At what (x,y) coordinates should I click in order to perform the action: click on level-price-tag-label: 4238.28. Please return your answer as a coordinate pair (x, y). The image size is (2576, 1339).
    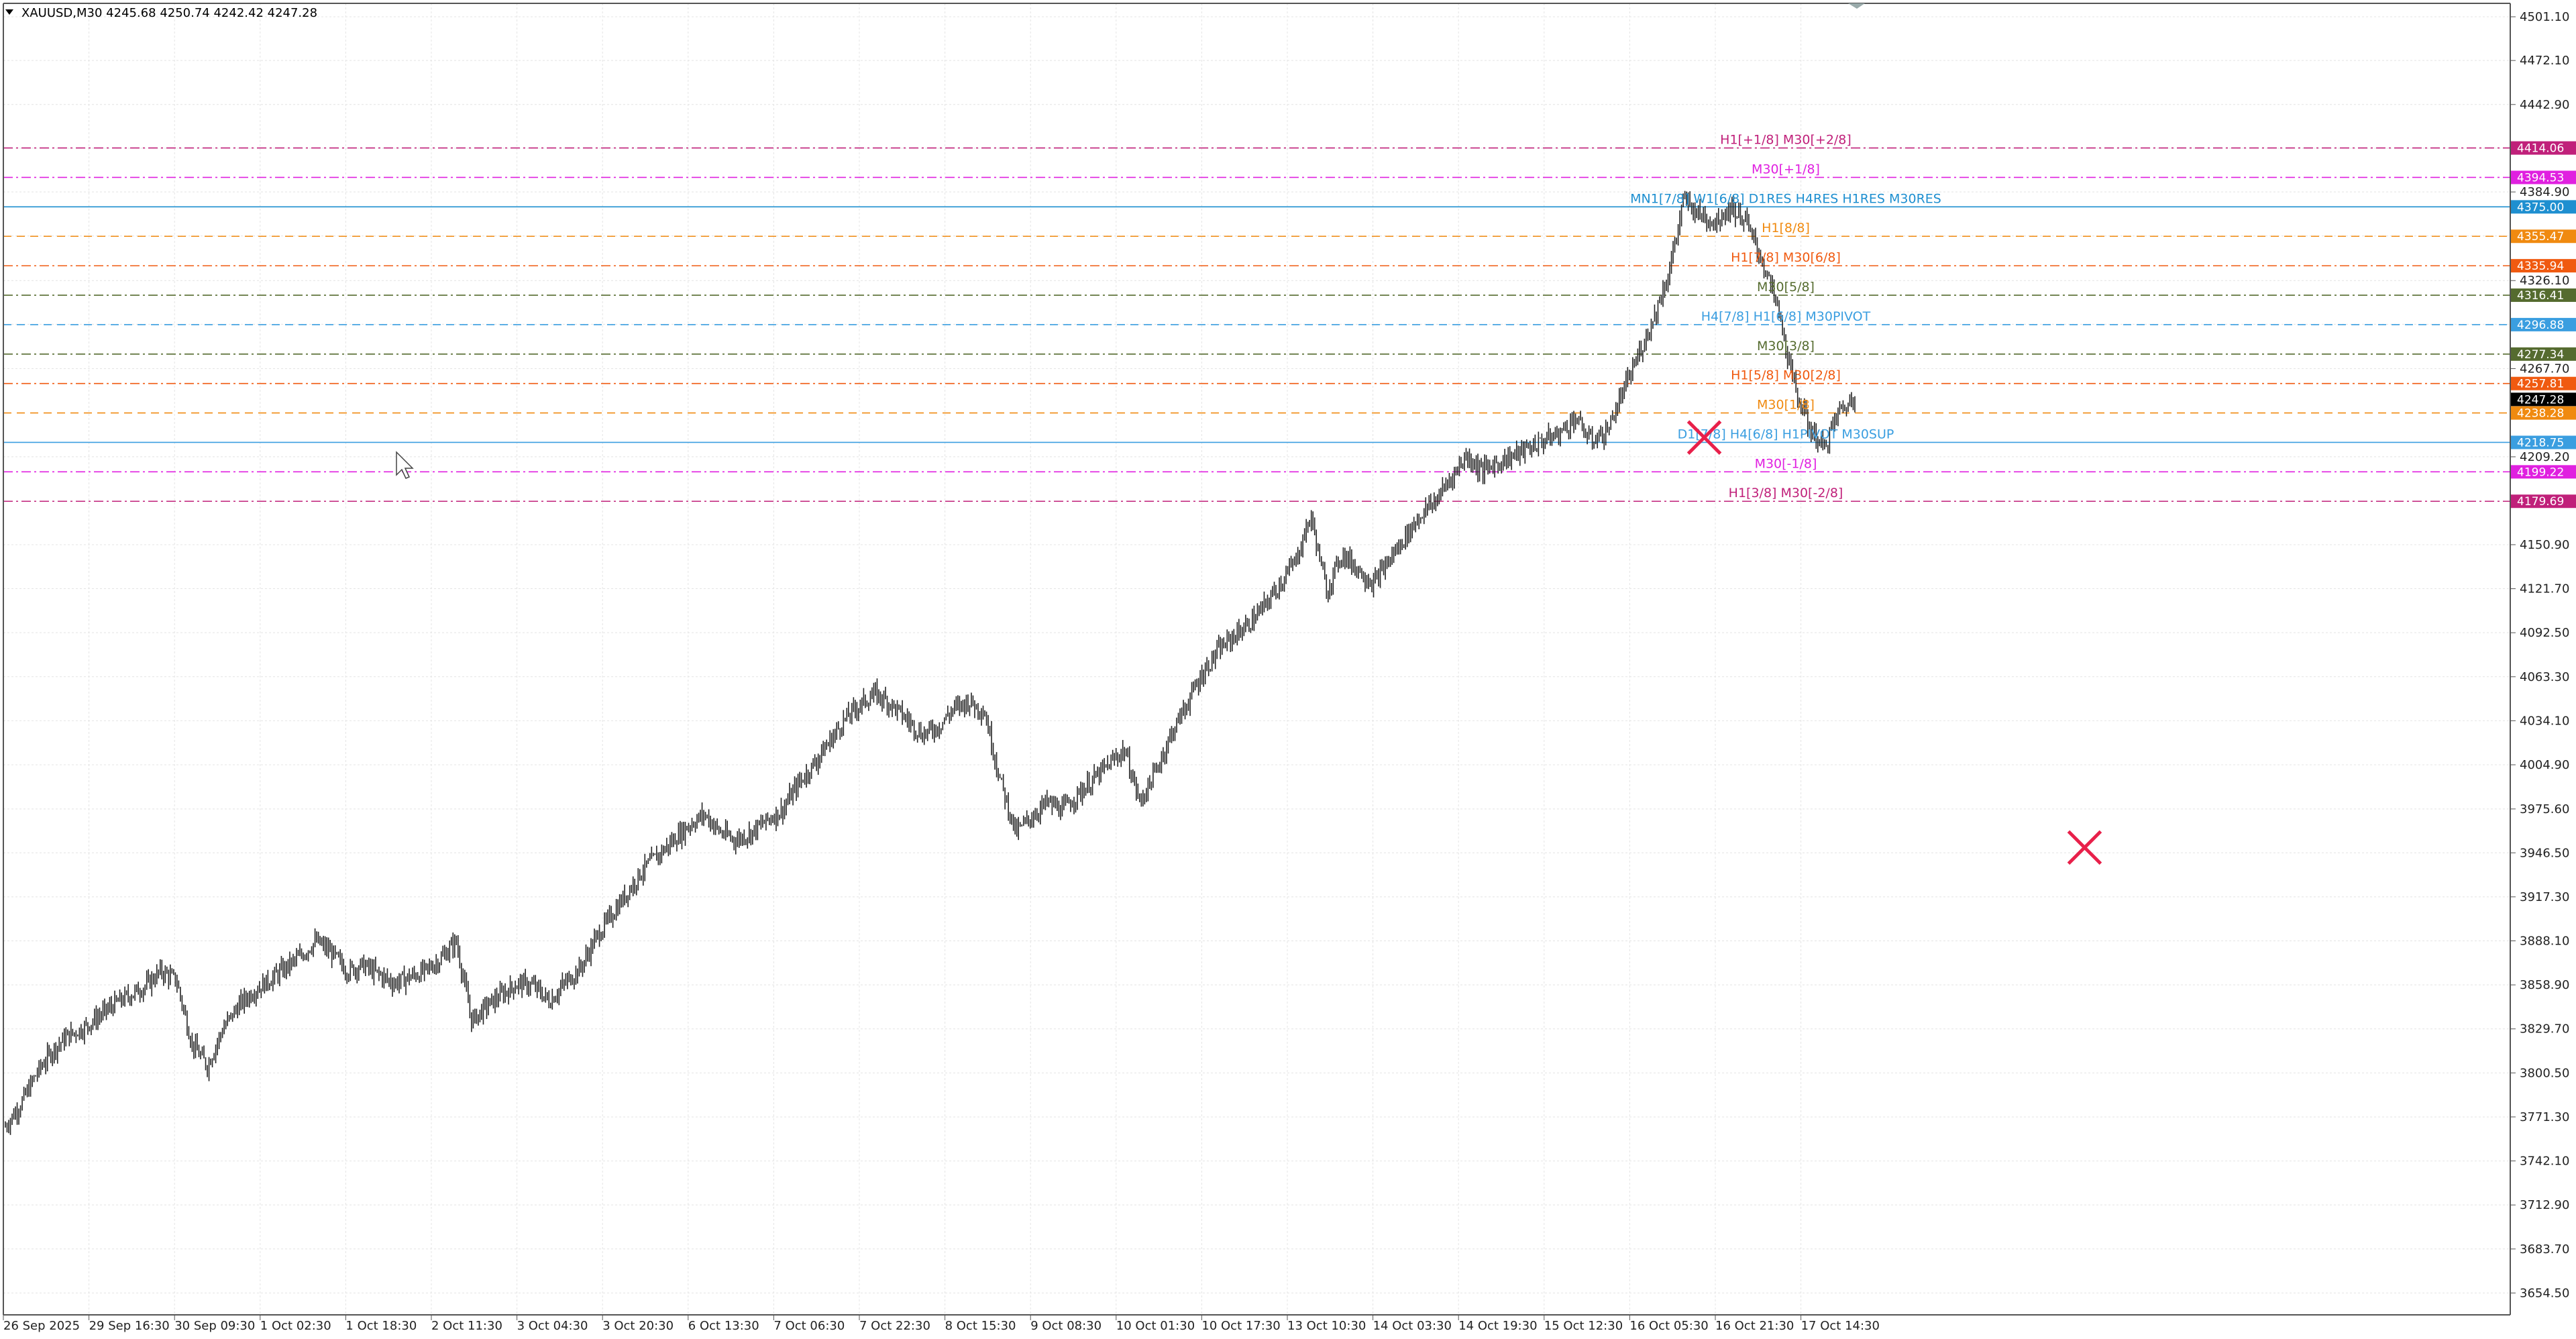
    Looking at the image, I should click on (2540, 414).